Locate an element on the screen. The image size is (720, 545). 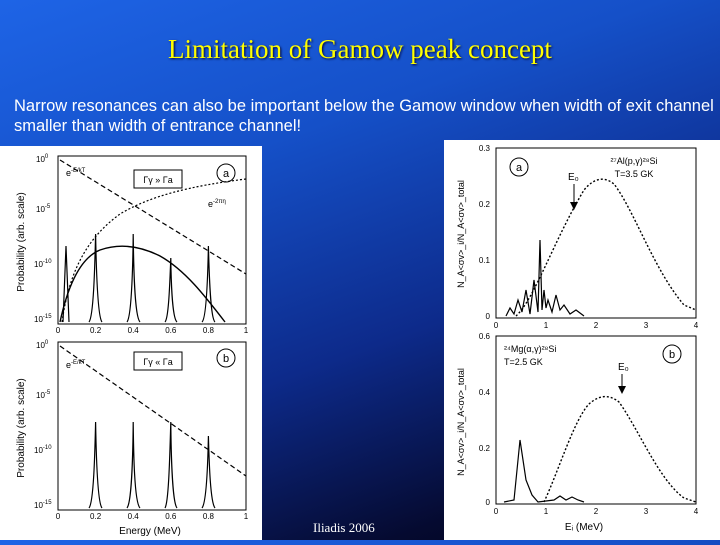
rpanel-b-ytick-1: 0.2 is located at coordinates (485, 448).